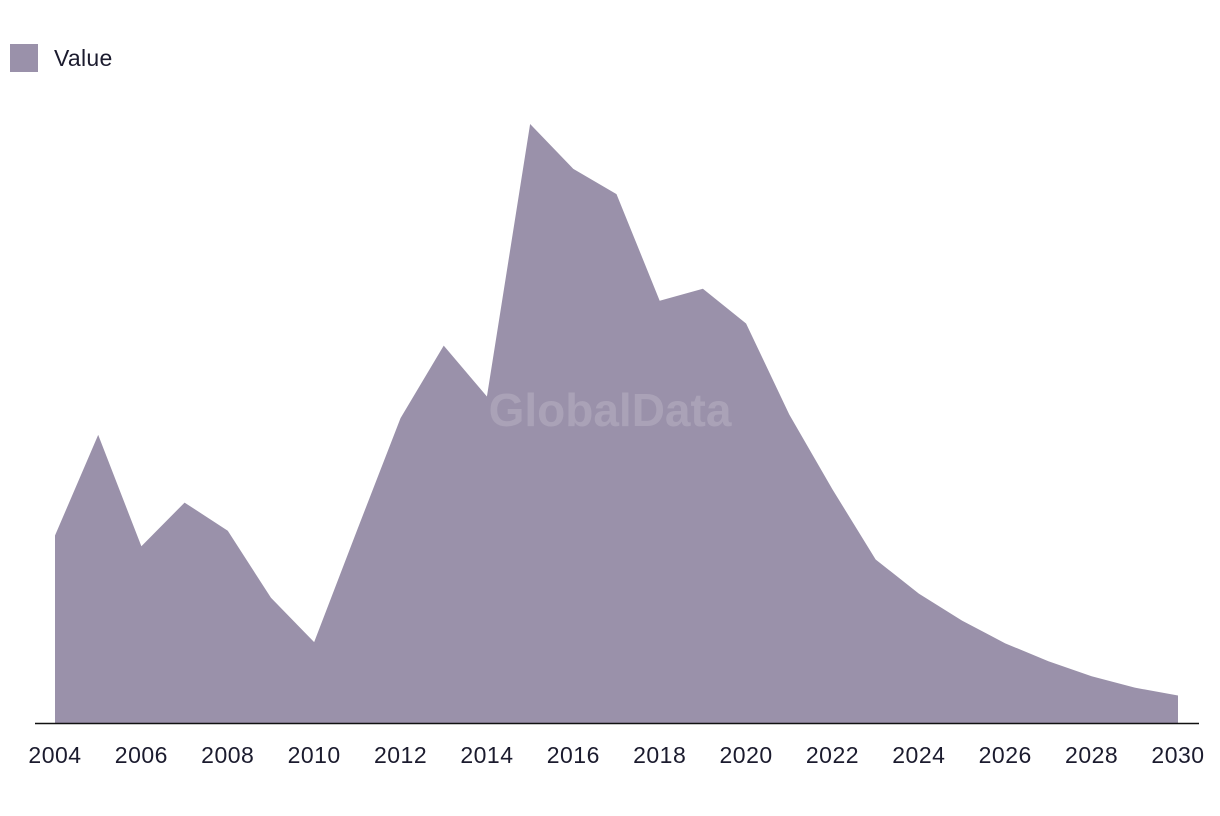 The width and height of the screenshot is (1220, 816). Describe the element at coordinates (141, 755) in the screenshot. I see `x-tick-label-2006: 2006` at that location.